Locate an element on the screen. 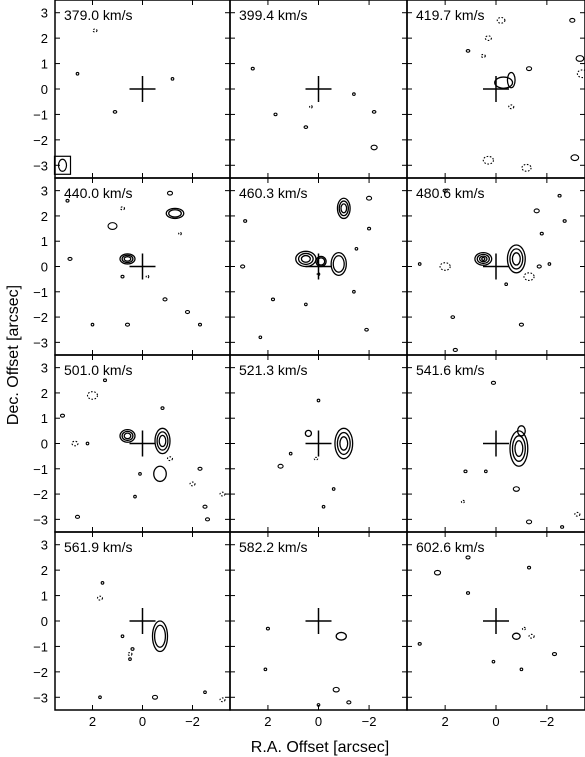 This screenshot has height=757, width=585. velocity-label: 521.3 km/s is located at coordinates (273, 370).